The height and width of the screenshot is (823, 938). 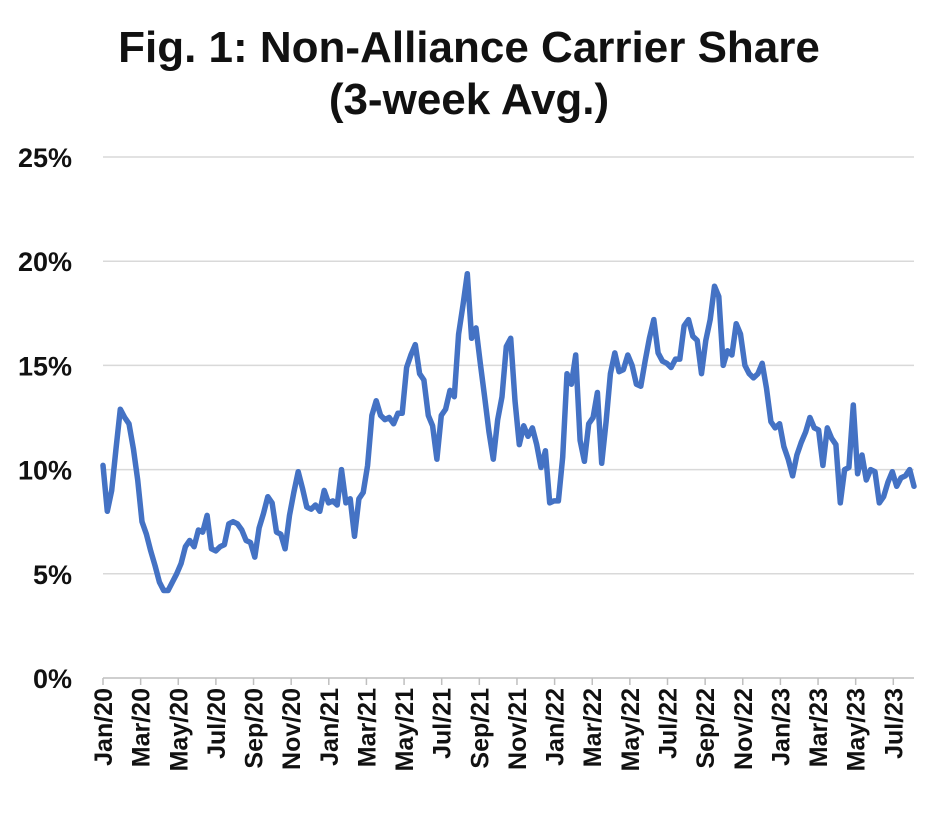 What do you see at coordinates (443, 723) in the screenshot?
I see `x-tick-label: Jul/21` at bounding box center [443, 723].